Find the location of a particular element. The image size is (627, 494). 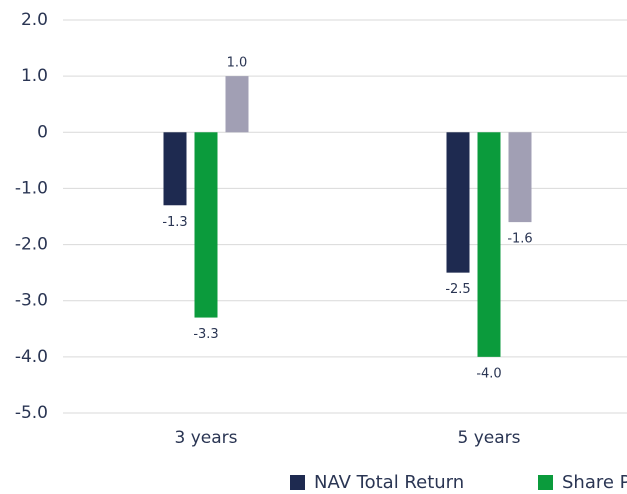

value-label: -1.6 is located at coordinates (519, 239).